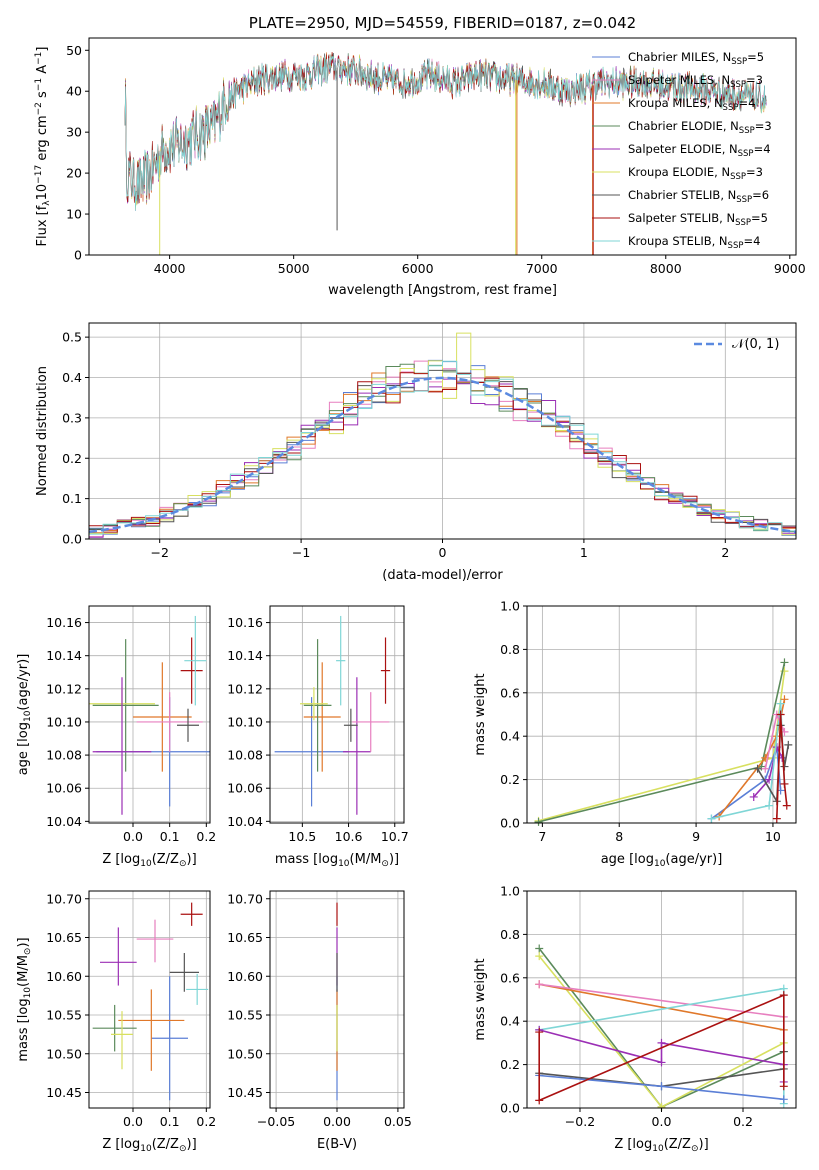  What do you see at coordinates (245, 976) in the screenshot?
I see `y-tick-label: 10.60` at bounding box center [245, 976].